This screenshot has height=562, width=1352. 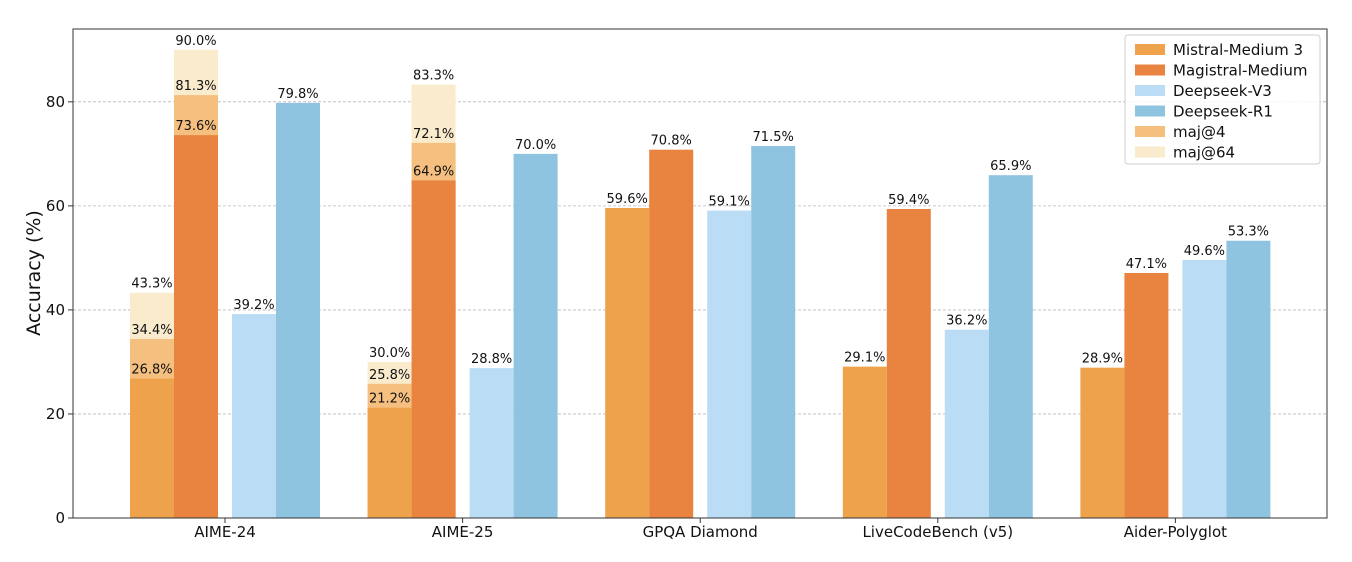 I want to click on bar-value-label: 43.3%, so click(x=151, y=284).